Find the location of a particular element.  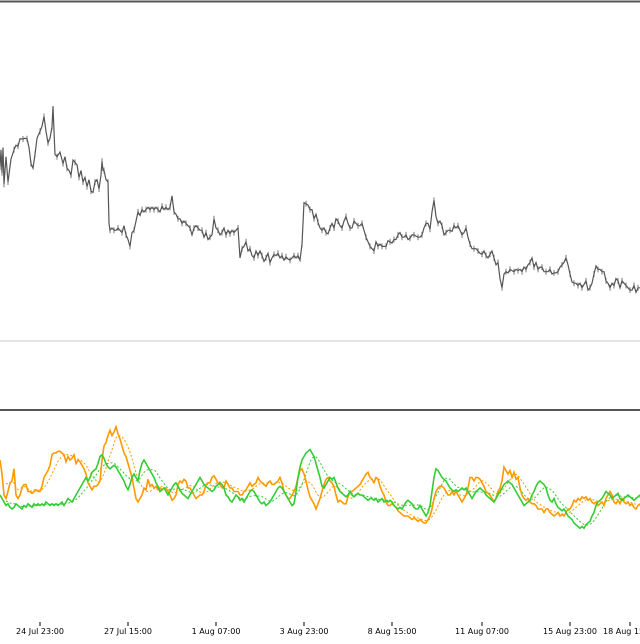

x-tick-label: 11 Aug 07:00 is located at coordinates (482, 631).